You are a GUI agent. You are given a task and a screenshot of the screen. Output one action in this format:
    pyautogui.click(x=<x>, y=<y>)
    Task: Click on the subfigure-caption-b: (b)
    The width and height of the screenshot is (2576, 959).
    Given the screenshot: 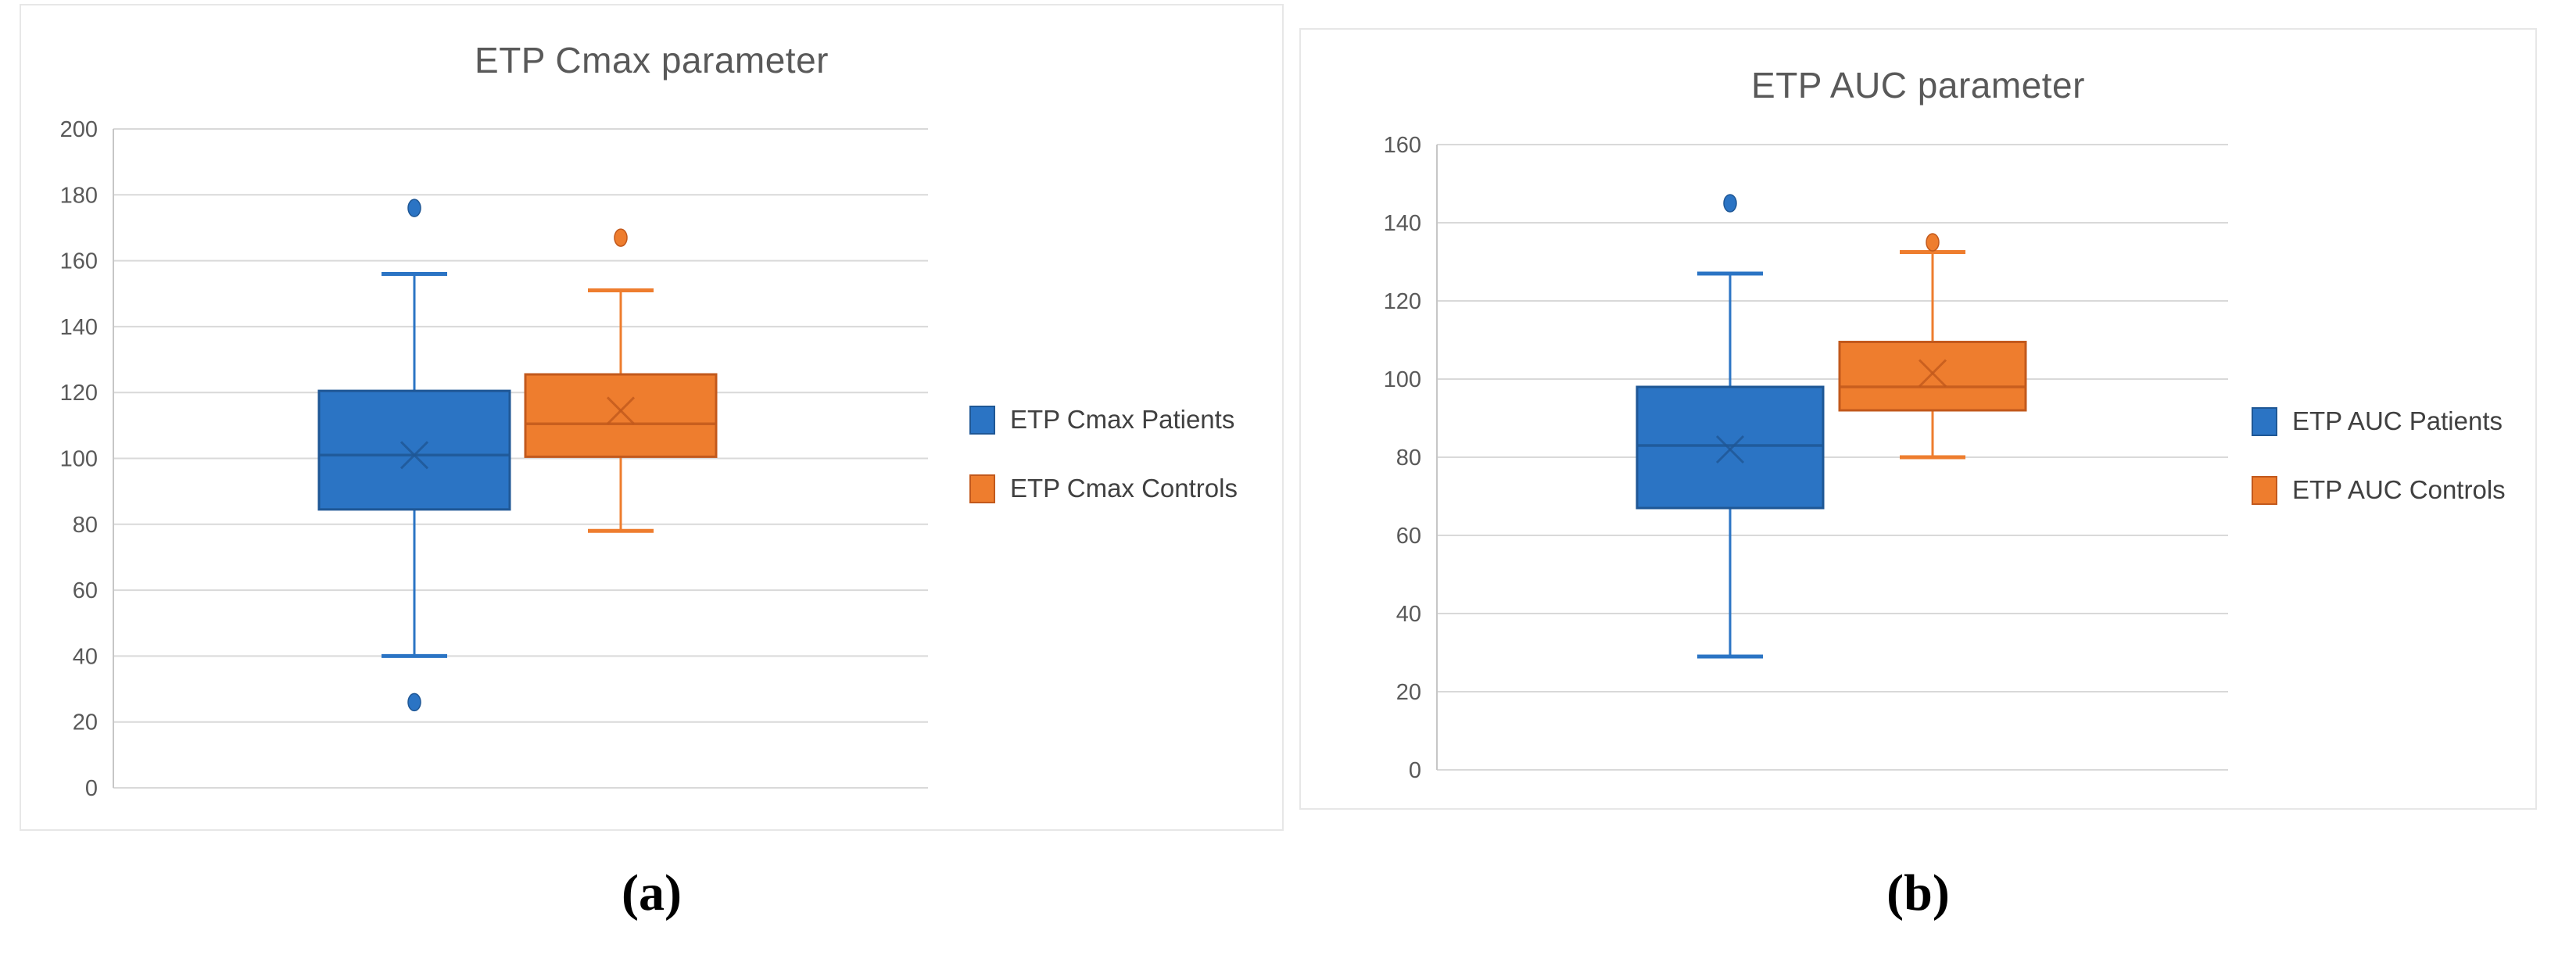 What is the action you would take?
    pyautogui.click(x=1918, y=893)
    